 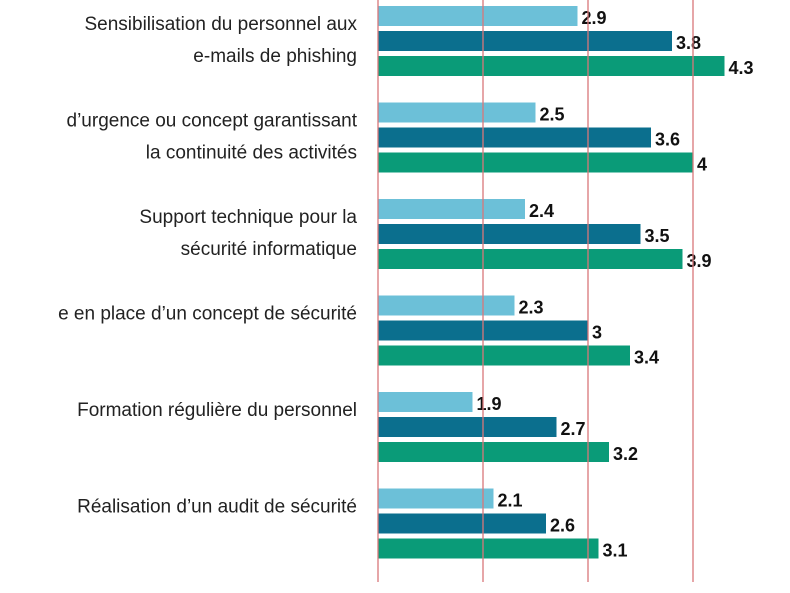 What do you see at coordinates (702, 164) in the screenshot?
I see `value-label: 4` at bounding box center [702, 164].